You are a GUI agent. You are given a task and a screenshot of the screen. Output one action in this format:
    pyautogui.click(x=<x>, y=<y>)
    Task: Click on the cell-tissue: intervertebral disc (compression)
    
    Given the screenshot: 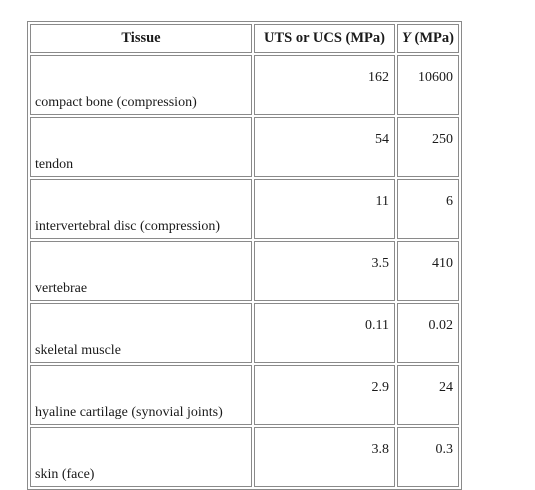 What is the action you would take?
    pyautogui.click(x=141, y=209)
    